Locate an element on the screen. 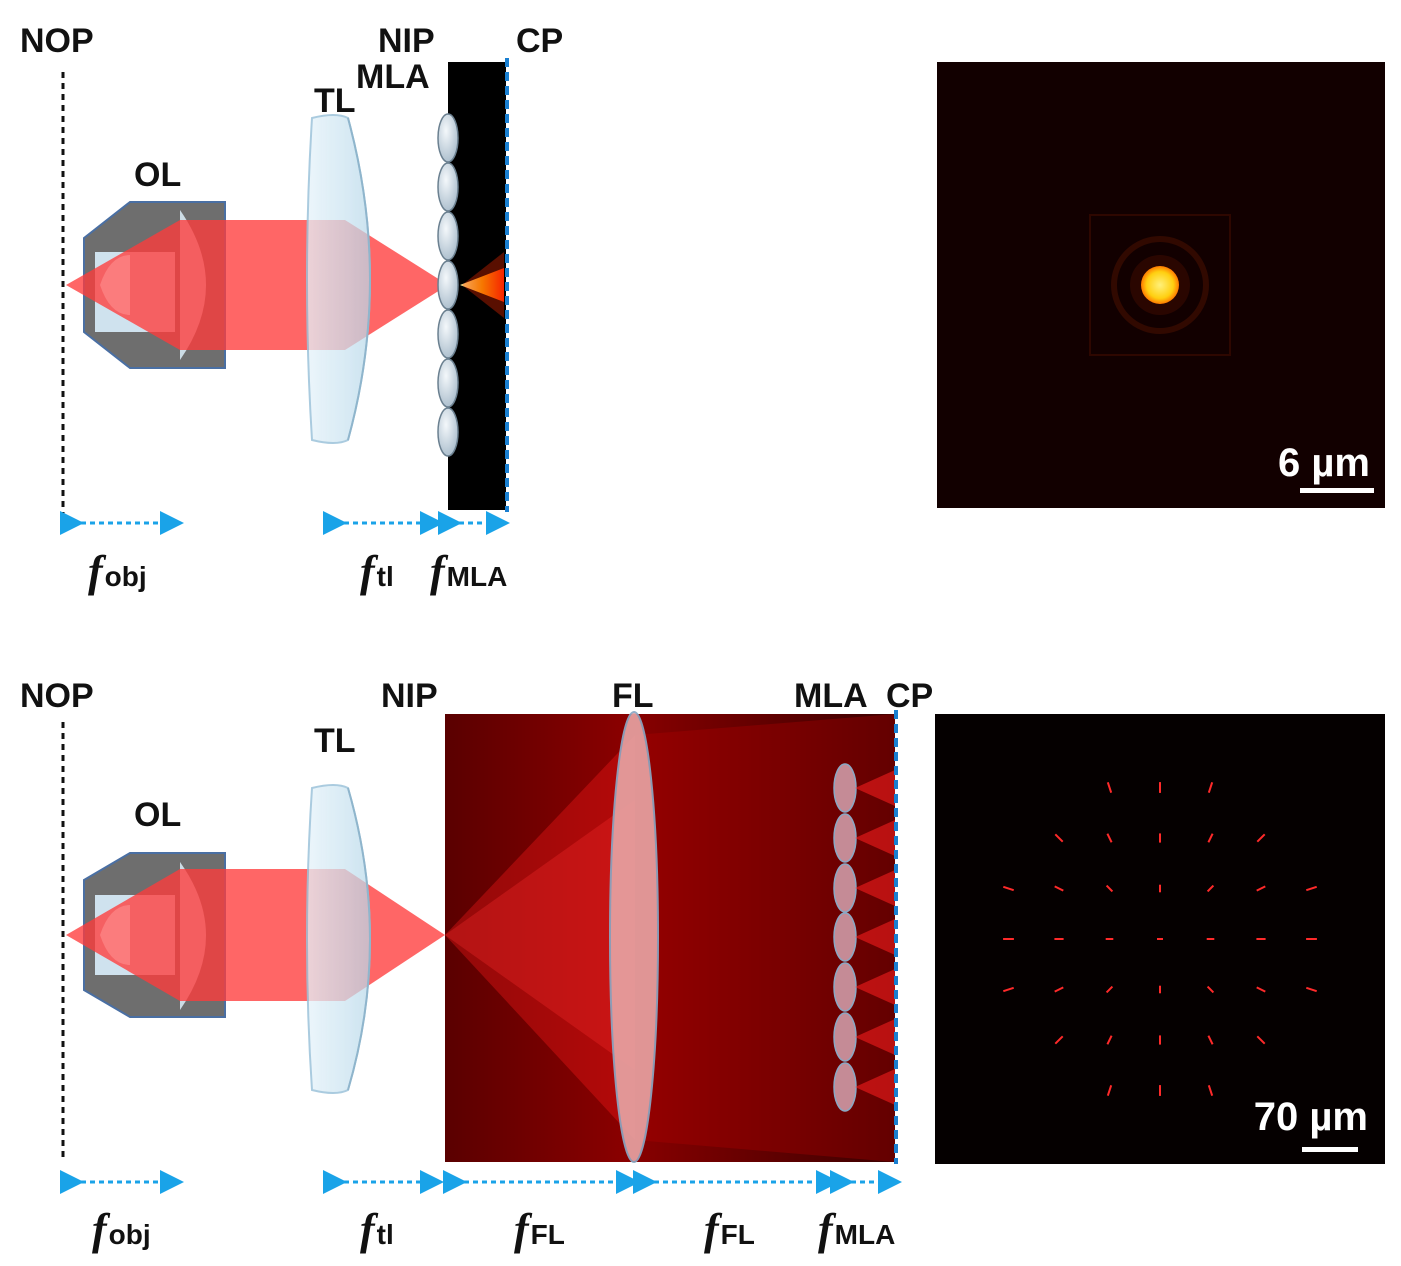 The image size is (1401, 1266). focal-label-obj: fobj is located at coordinates (117, 571).